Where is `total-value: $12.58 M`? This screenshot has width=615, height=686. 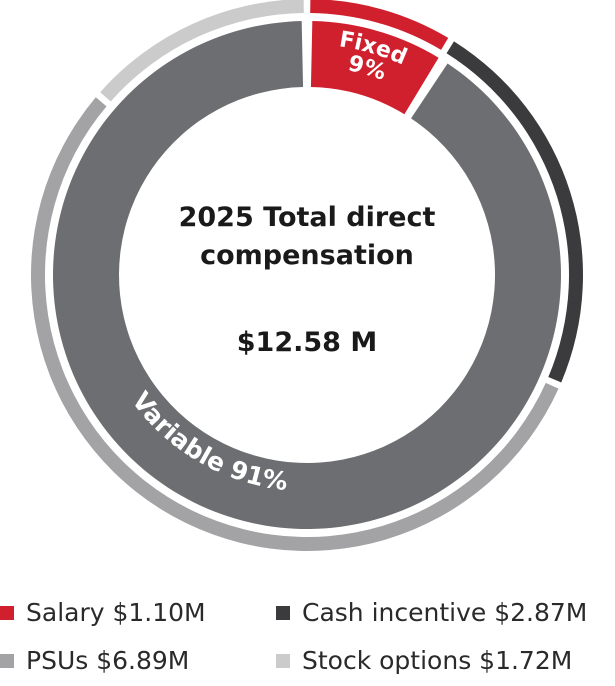 total-value: $12.58 M is located at coordinates (307, 342).